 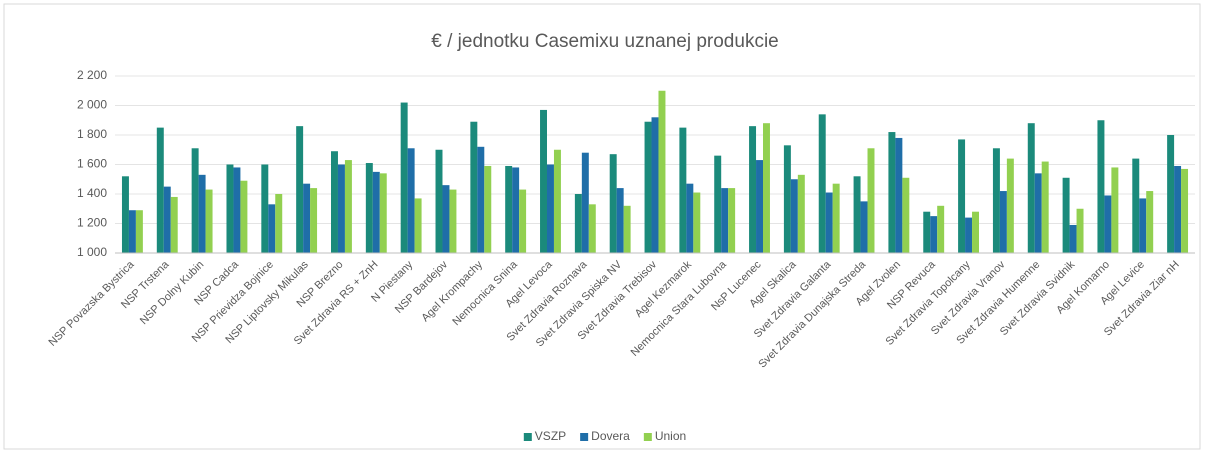 I want to click on legend: VSZP Dovera Union, so click(x=604, y=436).